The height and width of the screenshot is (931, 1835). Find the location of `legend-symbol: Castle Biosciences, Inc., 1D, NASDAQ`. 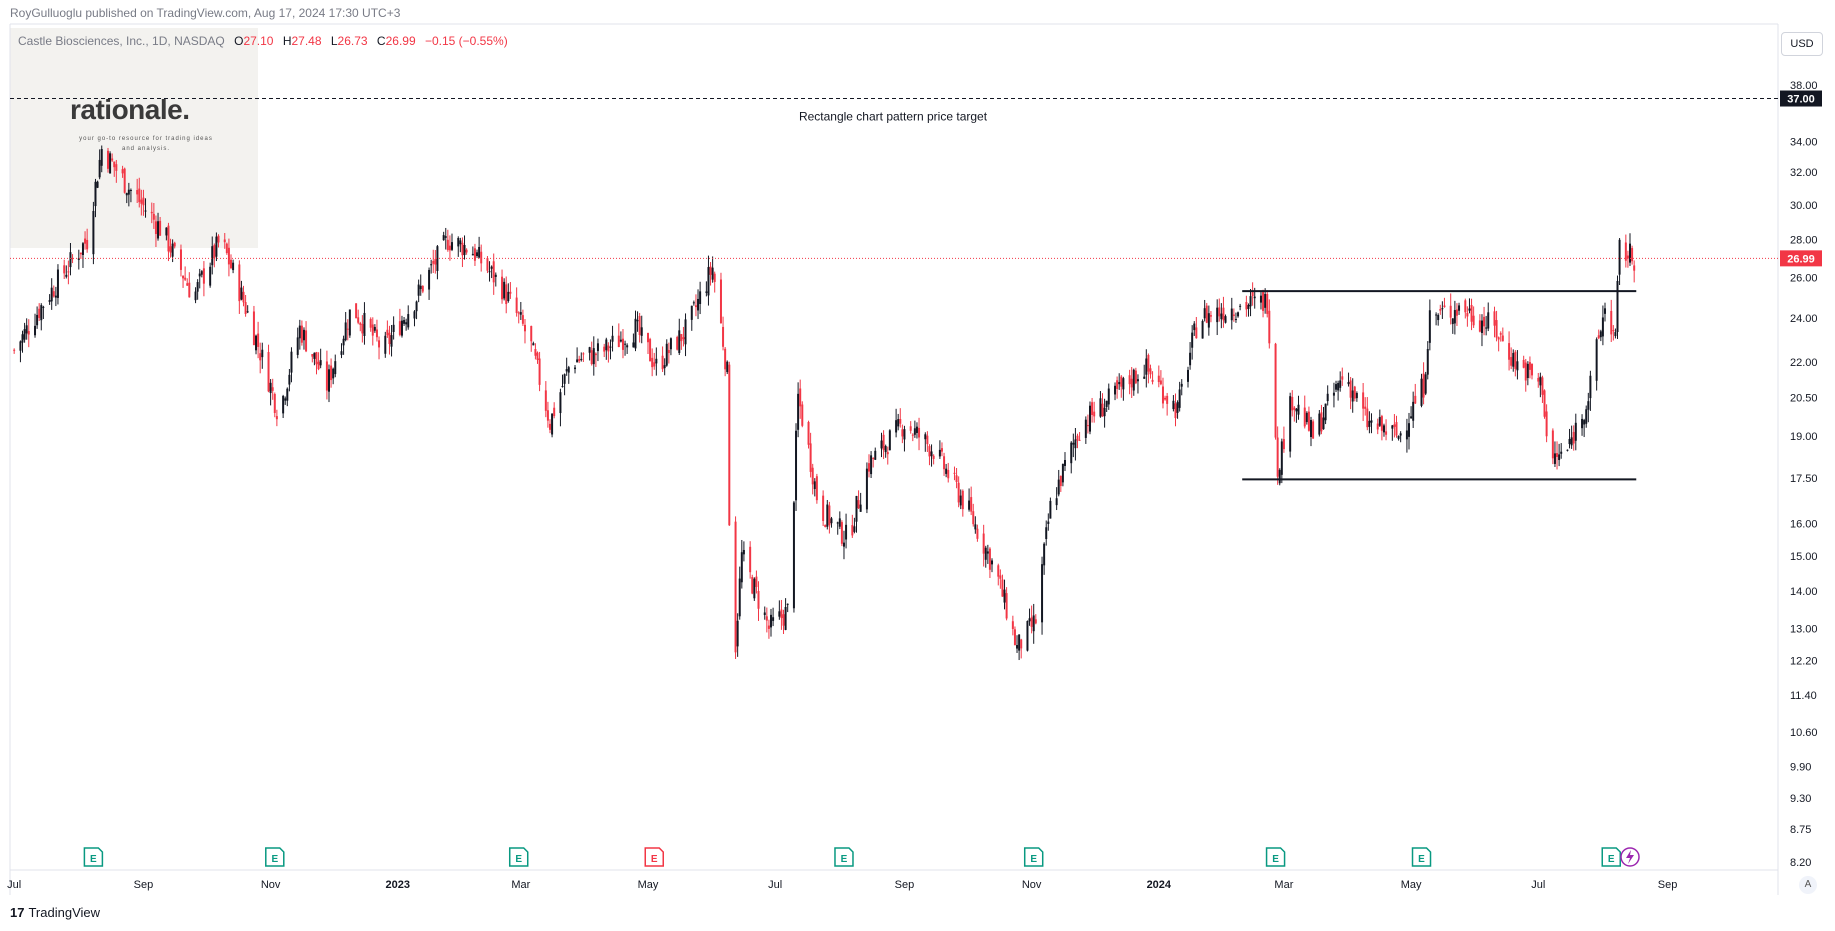

legend-symbol: Castle Biosciences, Inc., 1D, NASDAQ is located at coordinates (121, 41).